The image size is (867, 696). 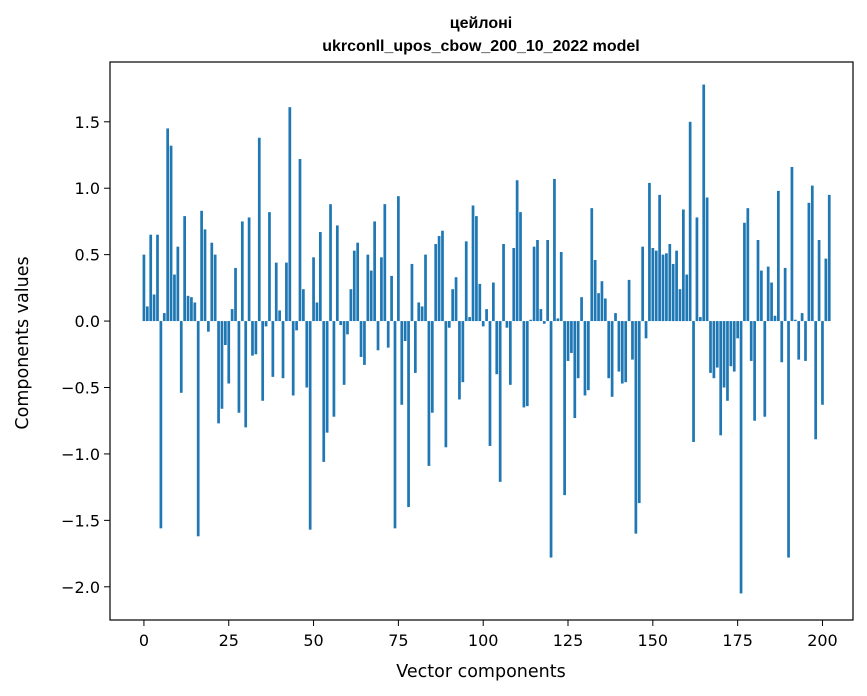 What do you see at coordinates (87, 122) in the screenshot?
I see `y-tick-label: 1.5` at bounding box center [87, 122].